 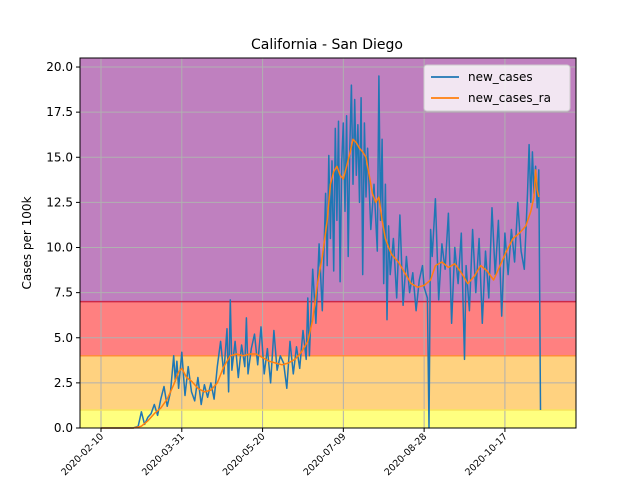 What do you see at coordinates (405, 454) in the screenshot?
I see `x-tick-label-4: 2020-08-28` at bounding box center [405, 454].